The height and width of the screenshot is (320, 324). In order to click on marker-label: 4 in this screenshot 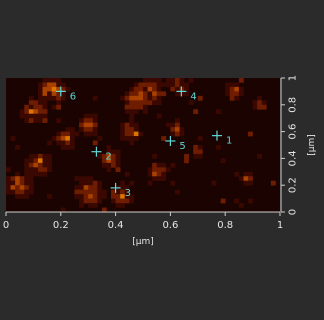, I will do `click(193, 96)`.